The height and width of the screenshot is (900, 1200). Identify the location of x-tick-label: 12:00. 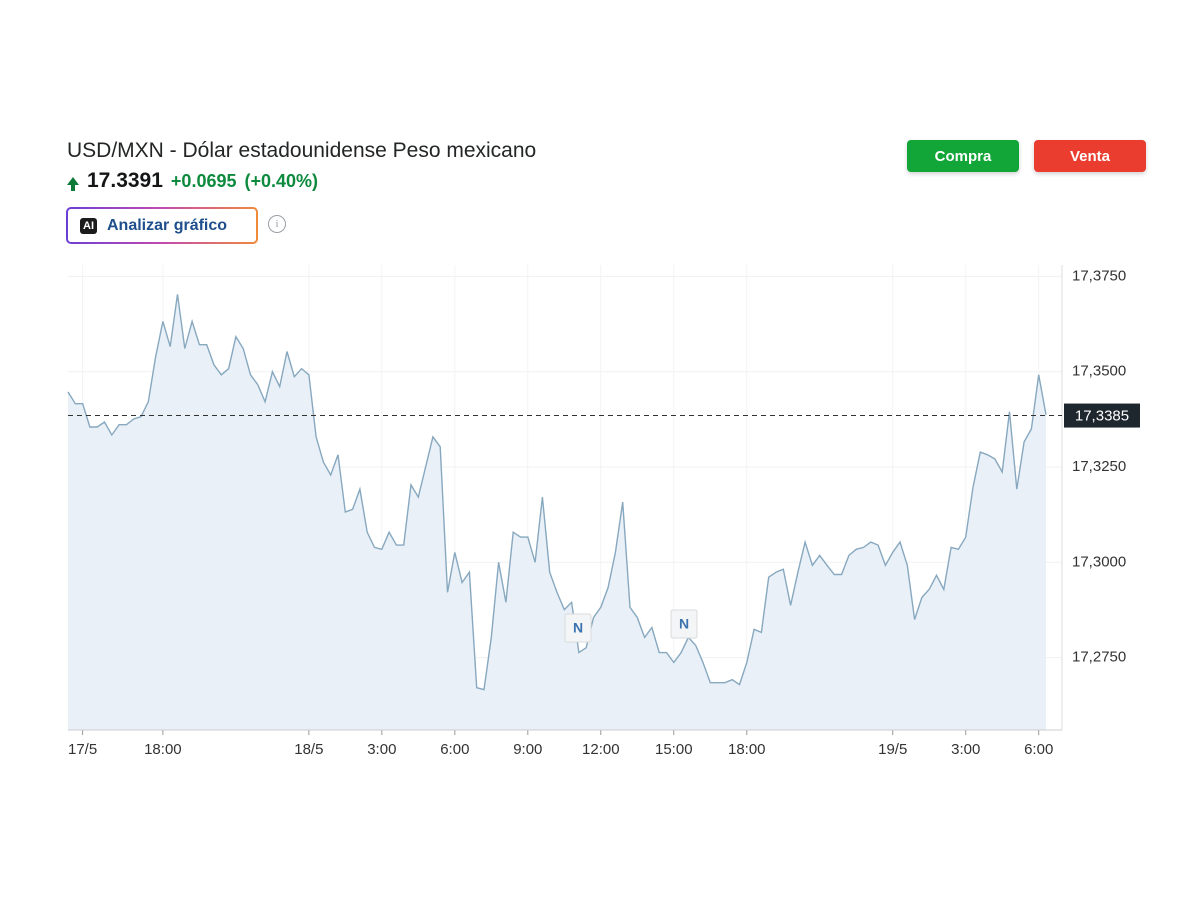
(601, 749).